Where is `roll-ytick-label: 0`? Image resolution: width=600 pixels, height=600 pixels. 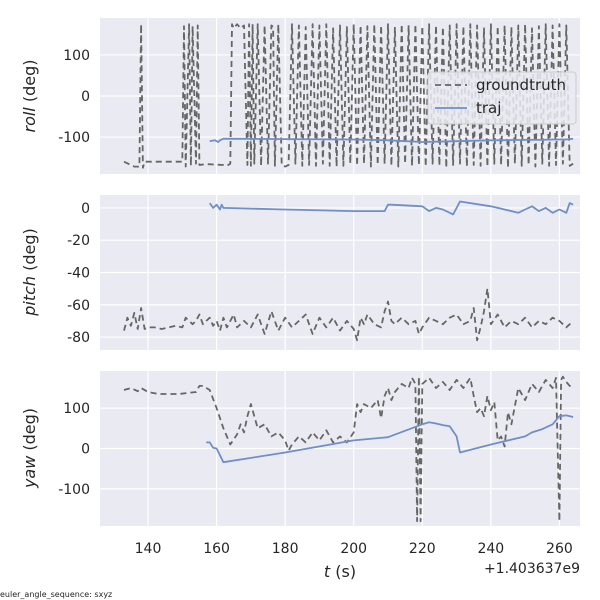
roll-ytick-label: 0 is located at coordinates (85, 97).